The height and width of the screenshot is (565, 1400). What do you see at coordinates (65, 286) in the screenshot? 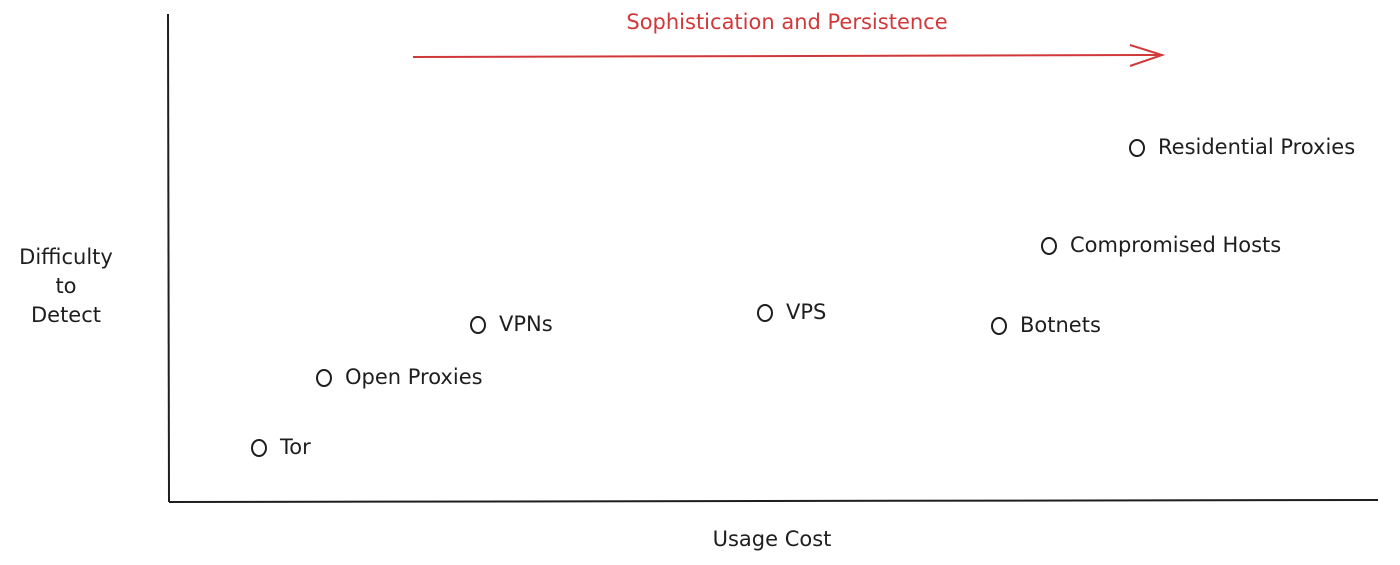
I see `y-axis-label: to` at bounding box center [65, 286].